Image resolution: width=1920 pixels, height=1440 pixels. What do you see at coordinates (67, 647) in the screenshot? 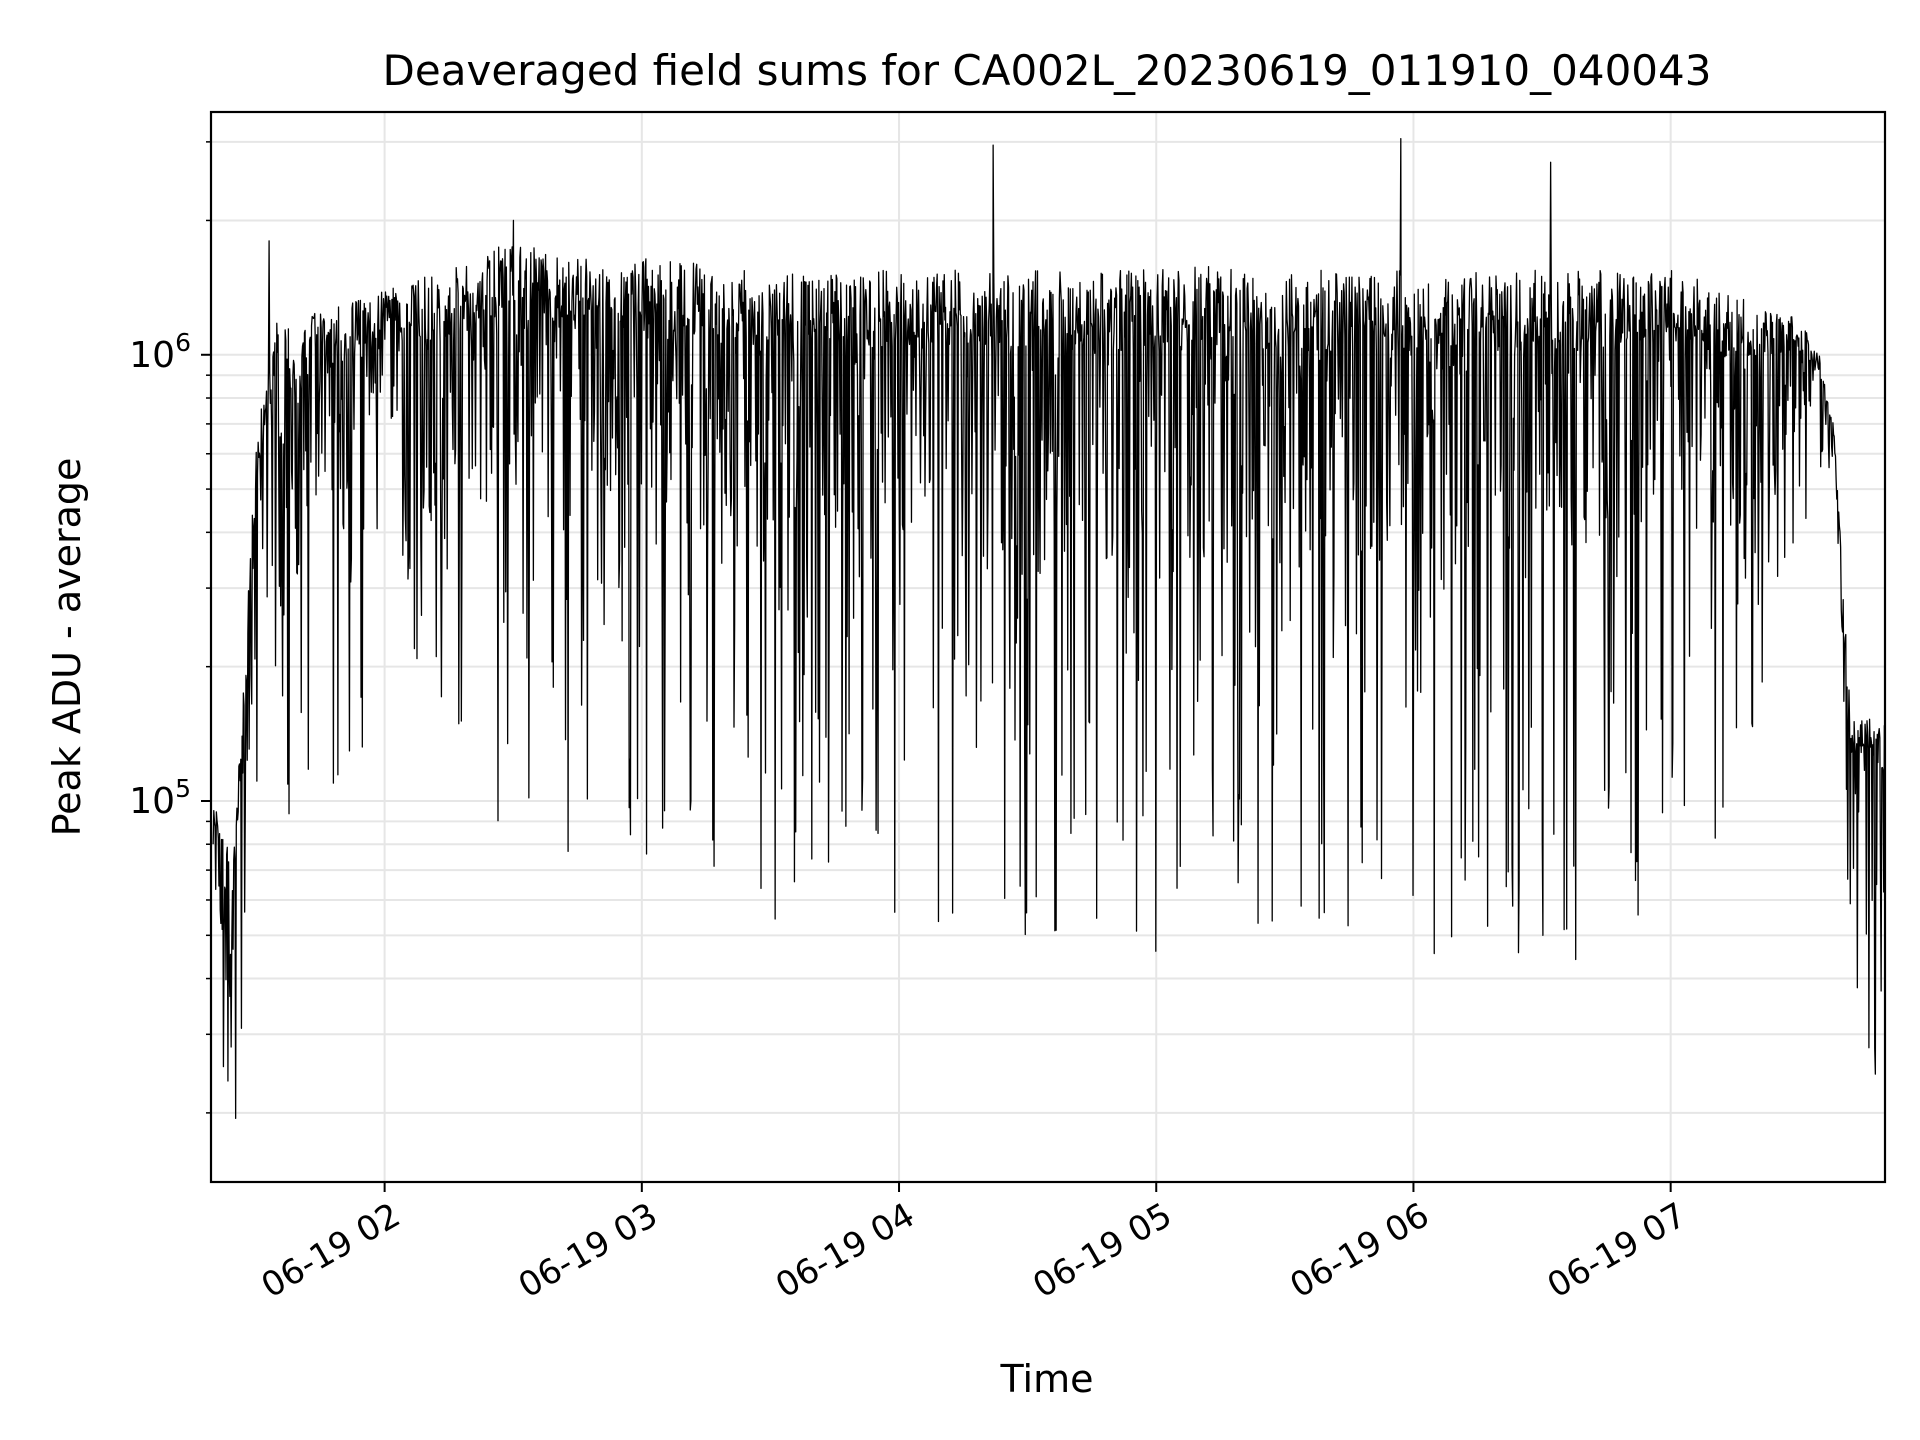
I see `y-axis-label: Peak ADU - average` at bounding box center [67, 647].